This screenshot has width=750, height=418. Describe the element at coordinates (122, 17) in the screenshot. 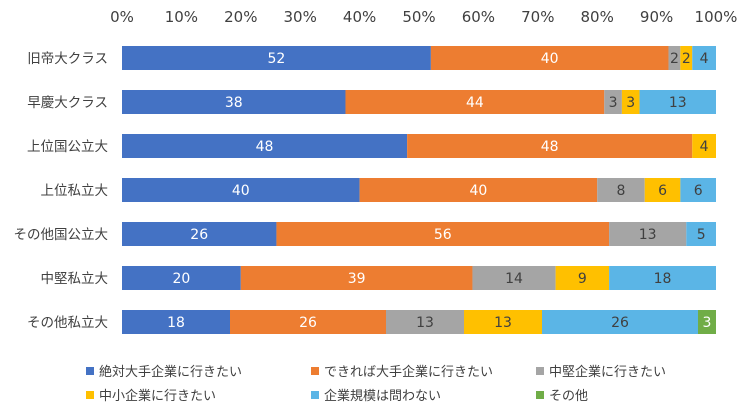

I see `x-tick-label: 0%` at that location.